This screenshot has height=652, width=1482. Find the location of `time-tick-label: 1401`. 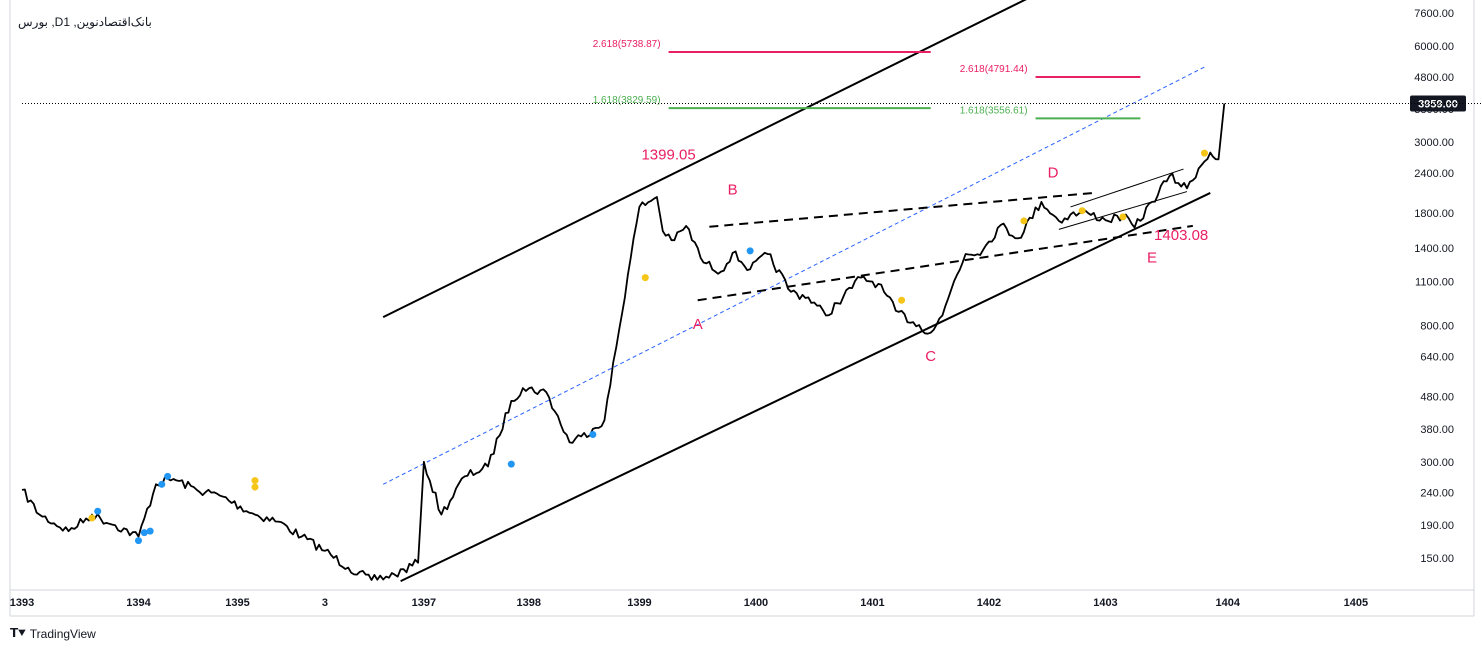

time-tick-label: 1401 is located at coordinates (872, 603).